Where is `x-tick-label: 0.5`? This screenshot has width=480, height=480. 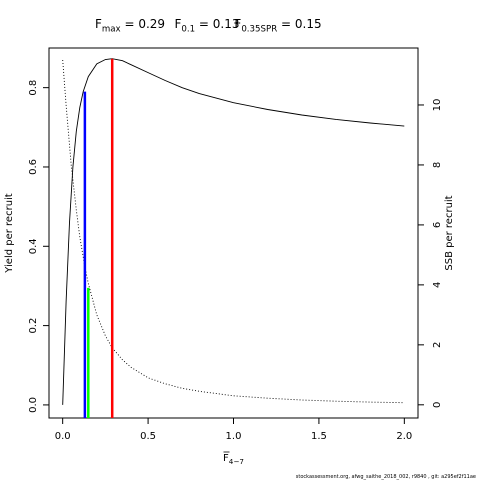
x-tick-label: 0.5 is located at coordinates (148, 436).